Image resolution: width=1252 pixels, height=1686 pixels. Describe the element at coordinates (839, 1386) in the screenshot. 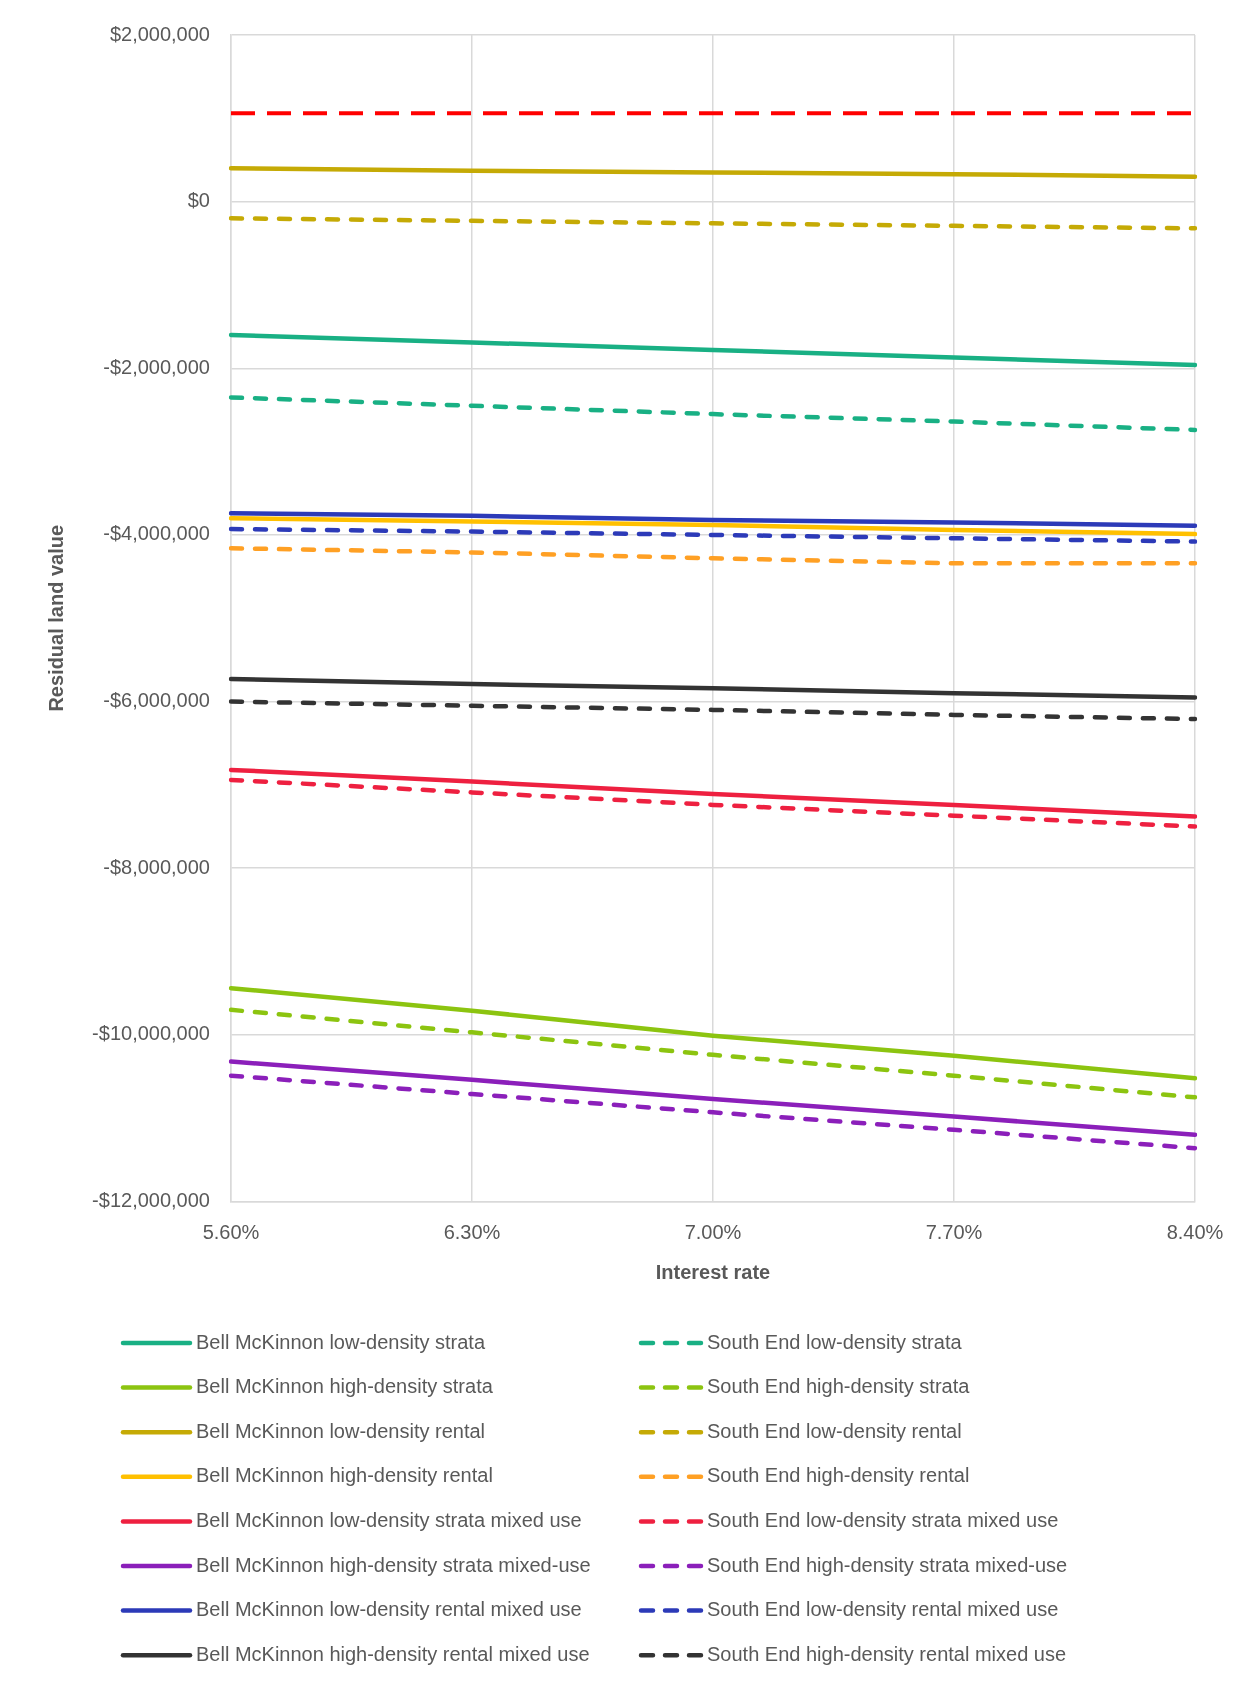

I see `legend-label: South End high-density strata` at that location.